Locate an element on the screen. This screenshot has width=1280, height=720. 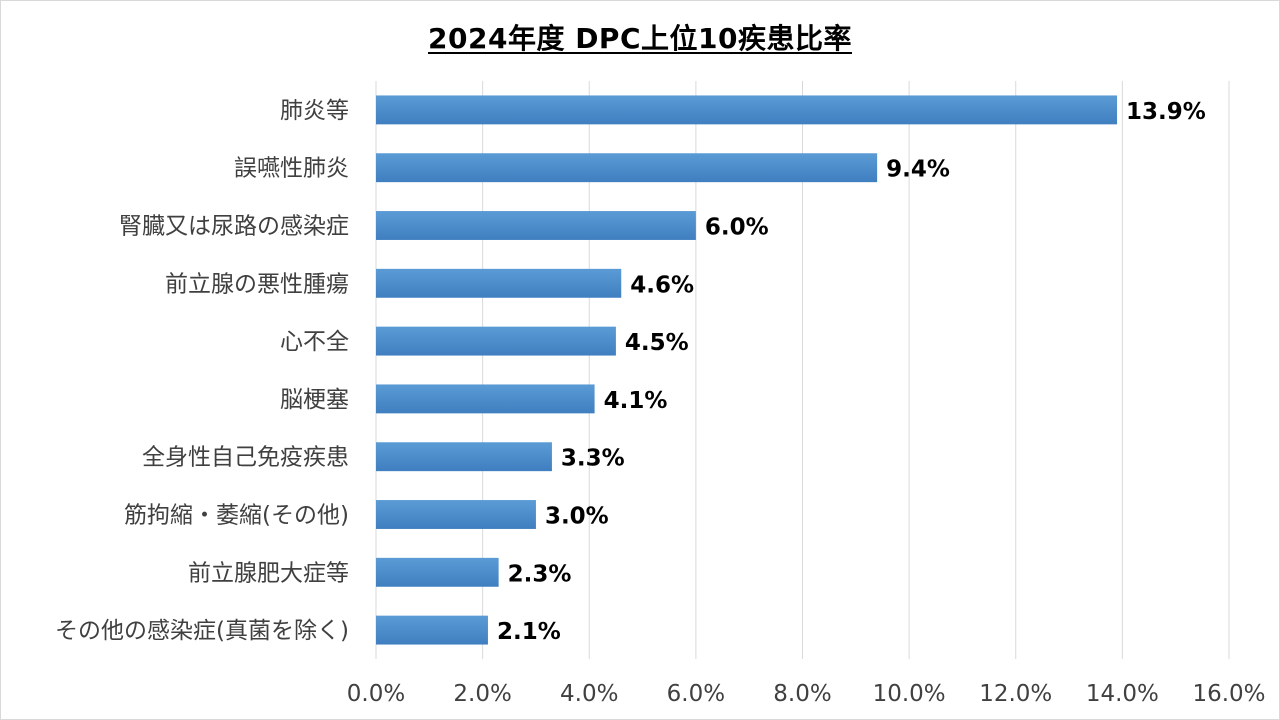
data-label: 6.0% is located at coordinates (737, 228).